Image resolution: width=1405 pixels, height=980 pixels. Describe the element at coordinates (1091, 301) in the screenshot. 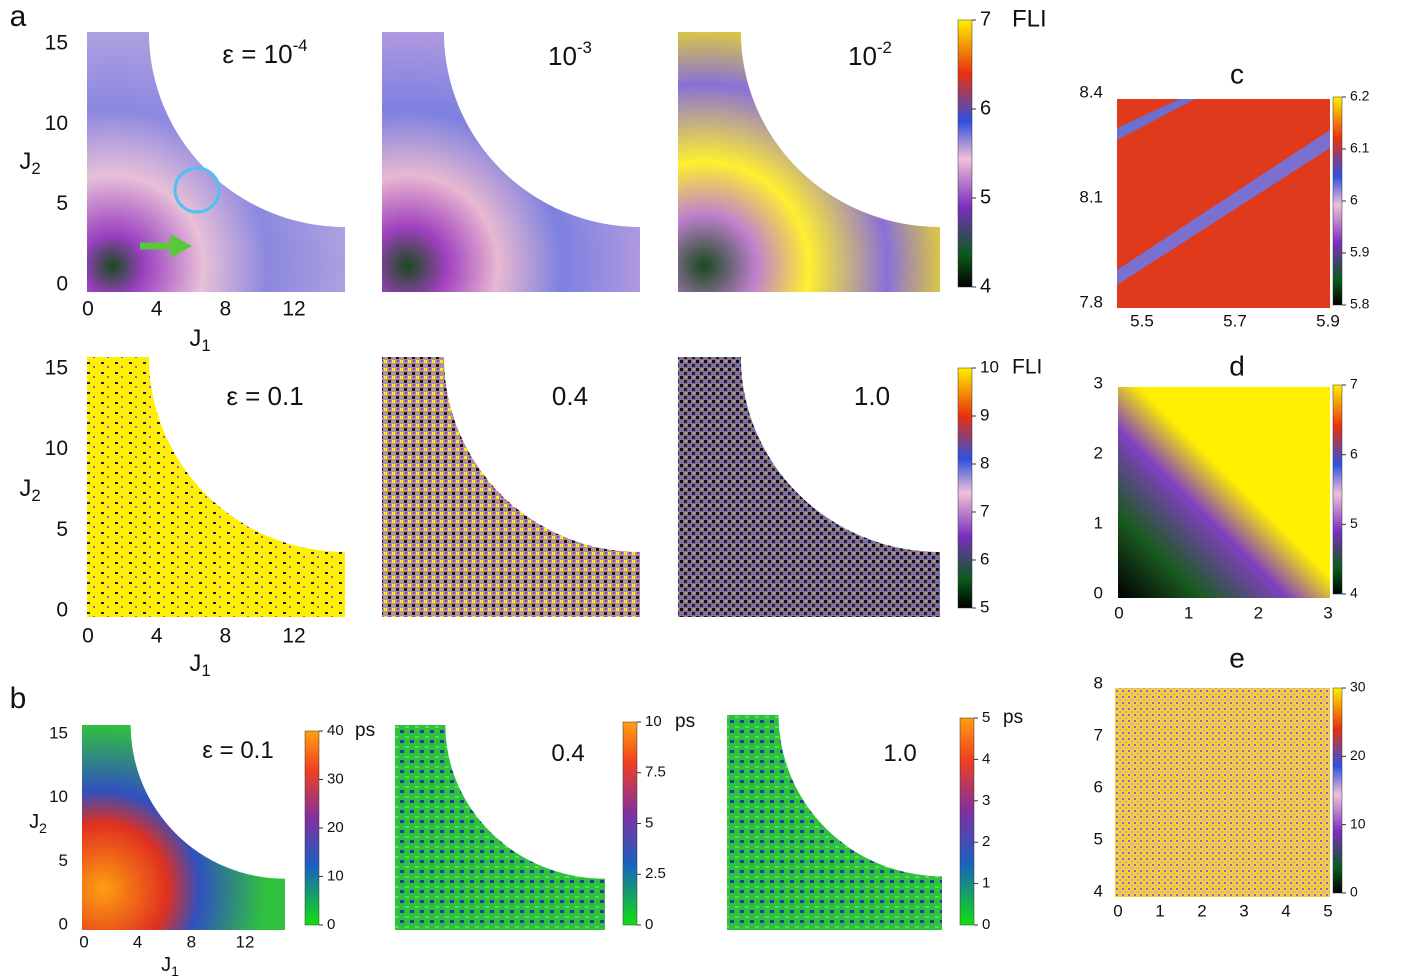

I see `y-tick-label: 7.8` at that location.